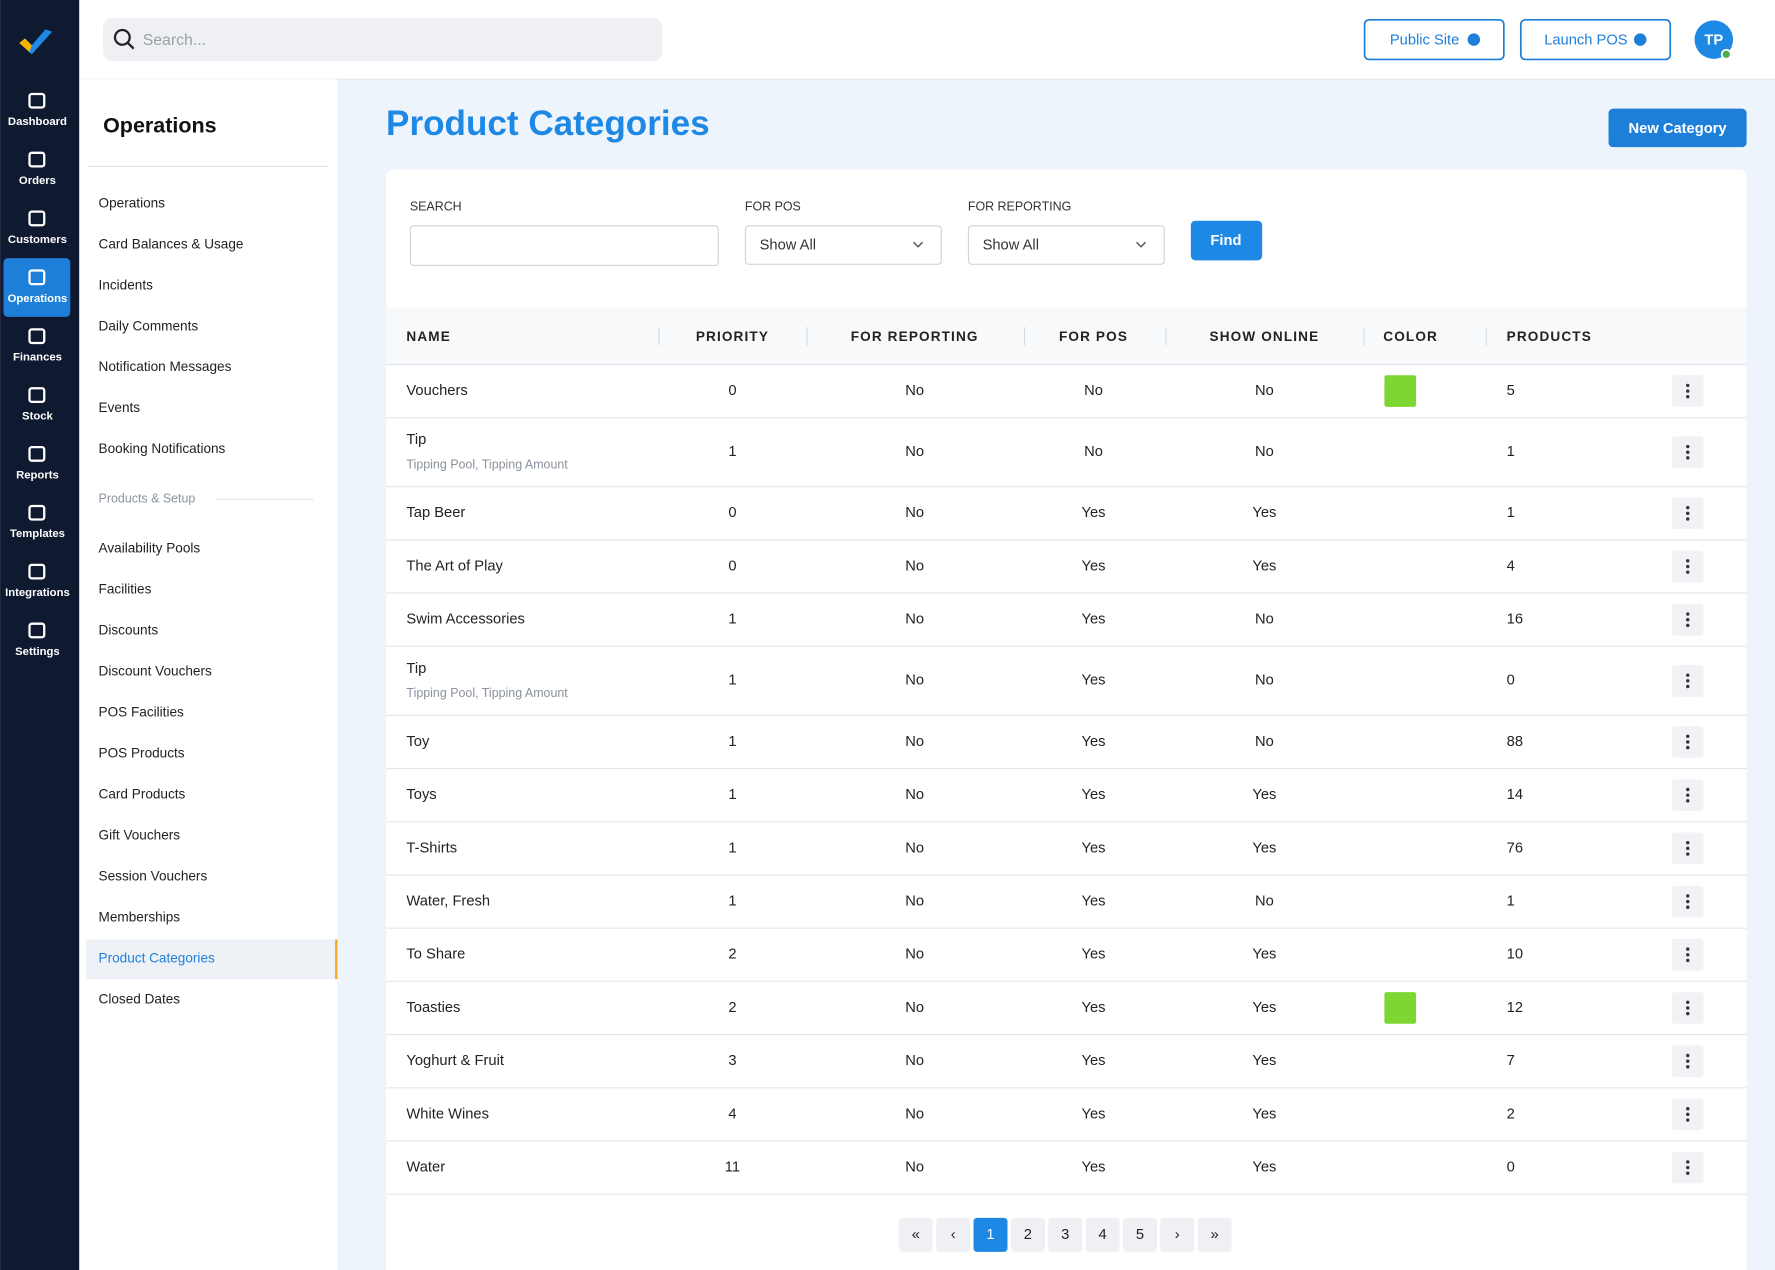  What do you see at coordinates (142, 752) in the screenshot?
I see `side-menu-item: POS Products` at bounding box center [142, 752].